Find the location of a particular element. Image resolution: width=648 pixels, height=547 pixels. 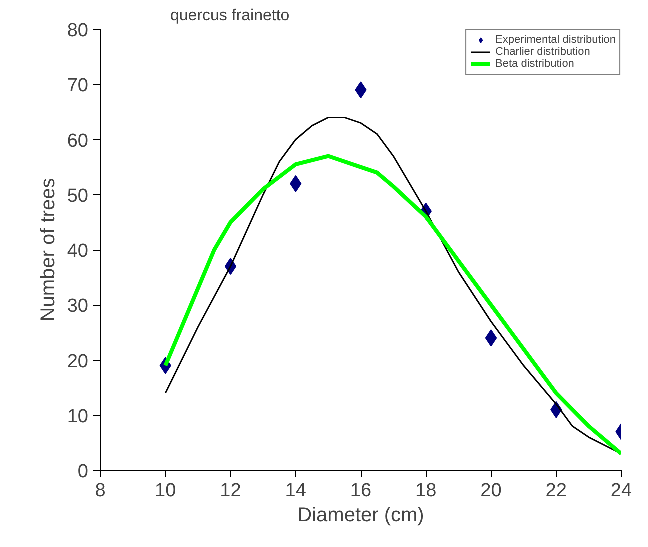

y-tick-label: 0 is located at coordinates (83, 472).